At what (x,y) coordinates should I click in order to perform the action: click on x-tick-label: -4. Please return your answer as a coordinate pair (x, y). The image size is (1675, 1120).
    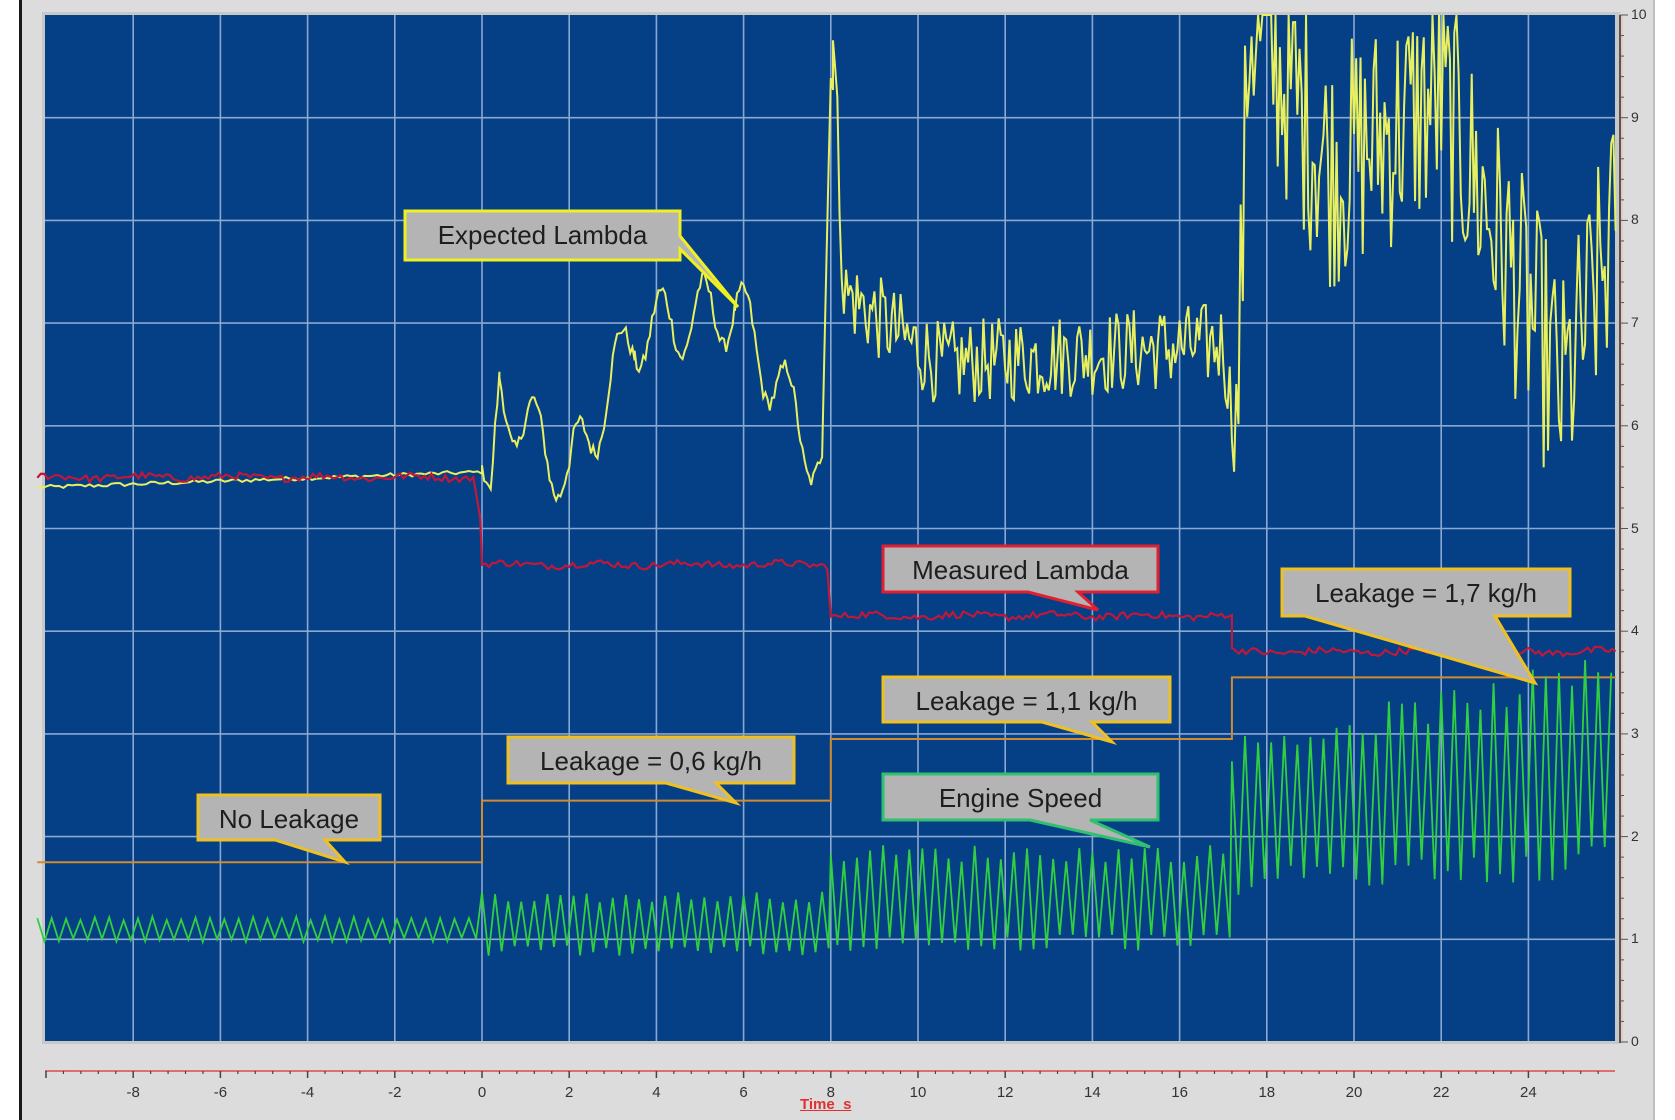
    Looking at the image, I should click on (307, 1092).